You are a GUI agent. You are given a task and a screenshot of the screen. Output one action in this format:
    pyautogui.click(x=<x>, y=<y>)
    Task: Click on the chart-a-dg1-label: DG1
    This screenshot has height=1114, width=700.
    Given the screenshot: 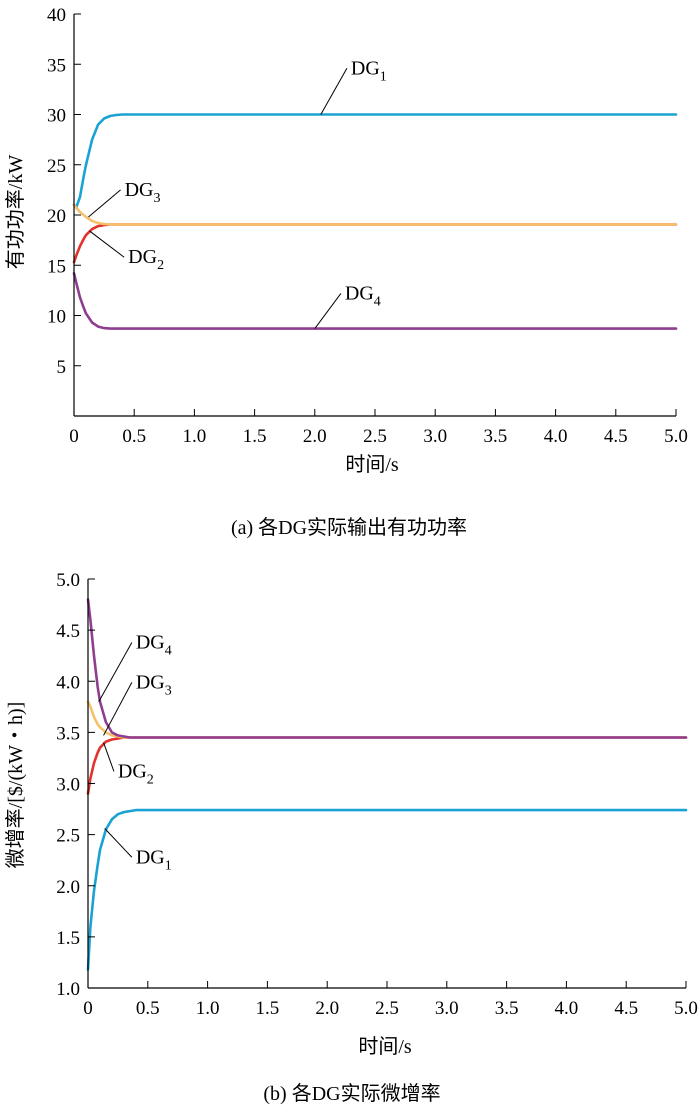 What is the action you would take?
    pyautogui.click(x=369, y=70)
    